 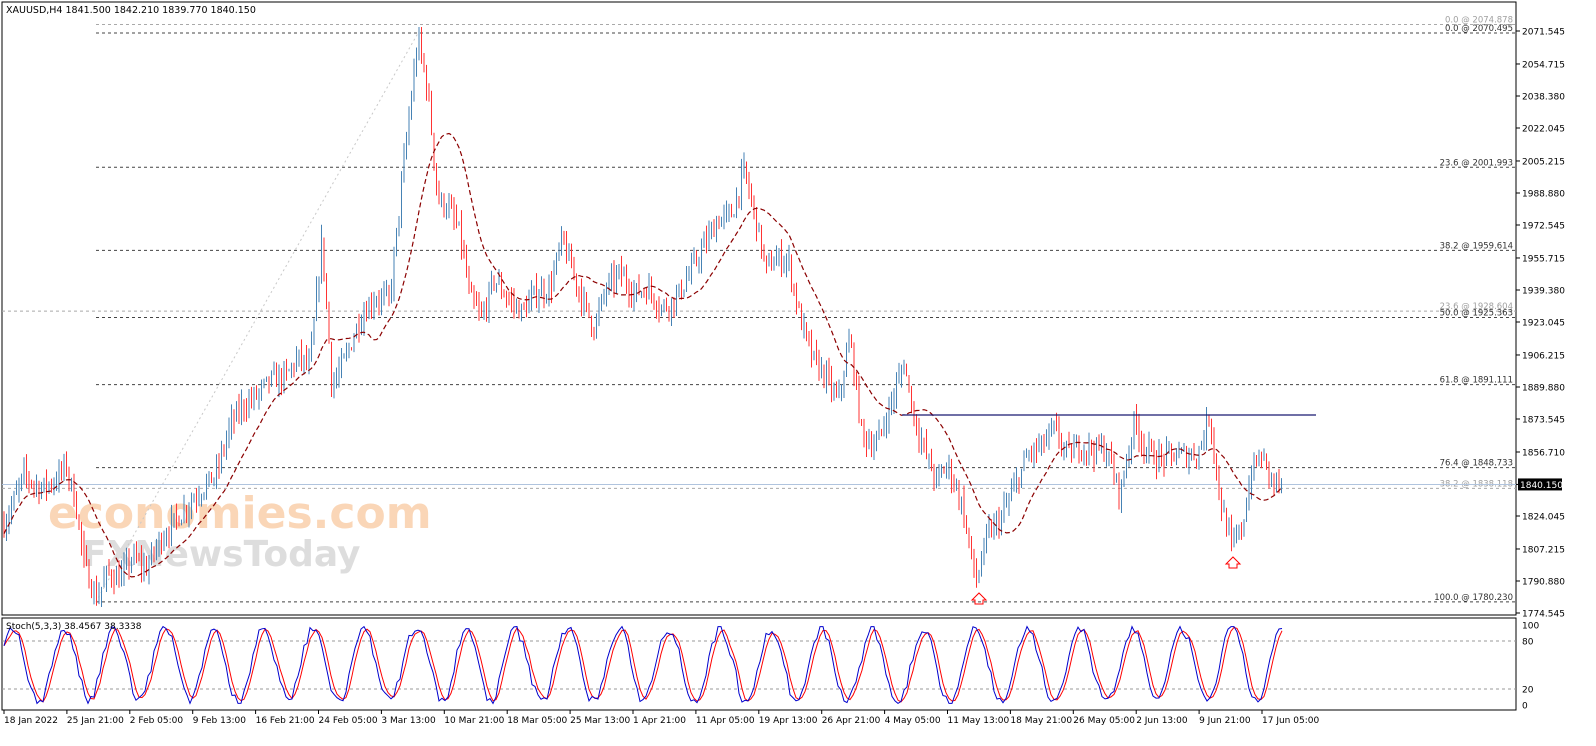 I want to click on stochastic-tick-label: 20, so click(x=1528, y=691).